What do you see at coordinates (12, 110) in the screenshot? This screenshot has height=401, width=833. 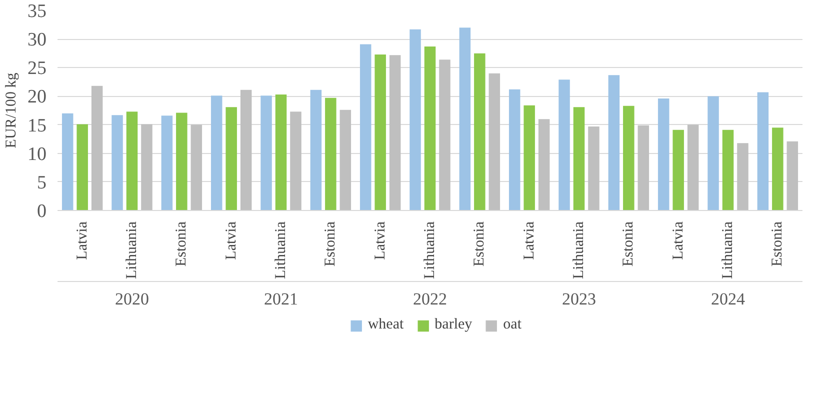 I see `y-axis-title: EUR/100 kg` at bounding box center [12, 110].